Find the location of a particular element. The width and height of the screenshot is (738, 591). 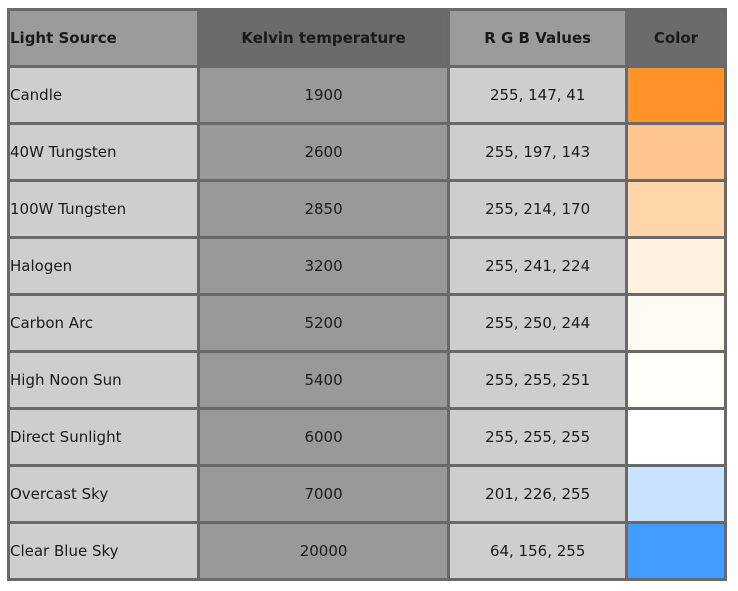

kelvin-cell: 2850 is located at coordinates (323, 209).